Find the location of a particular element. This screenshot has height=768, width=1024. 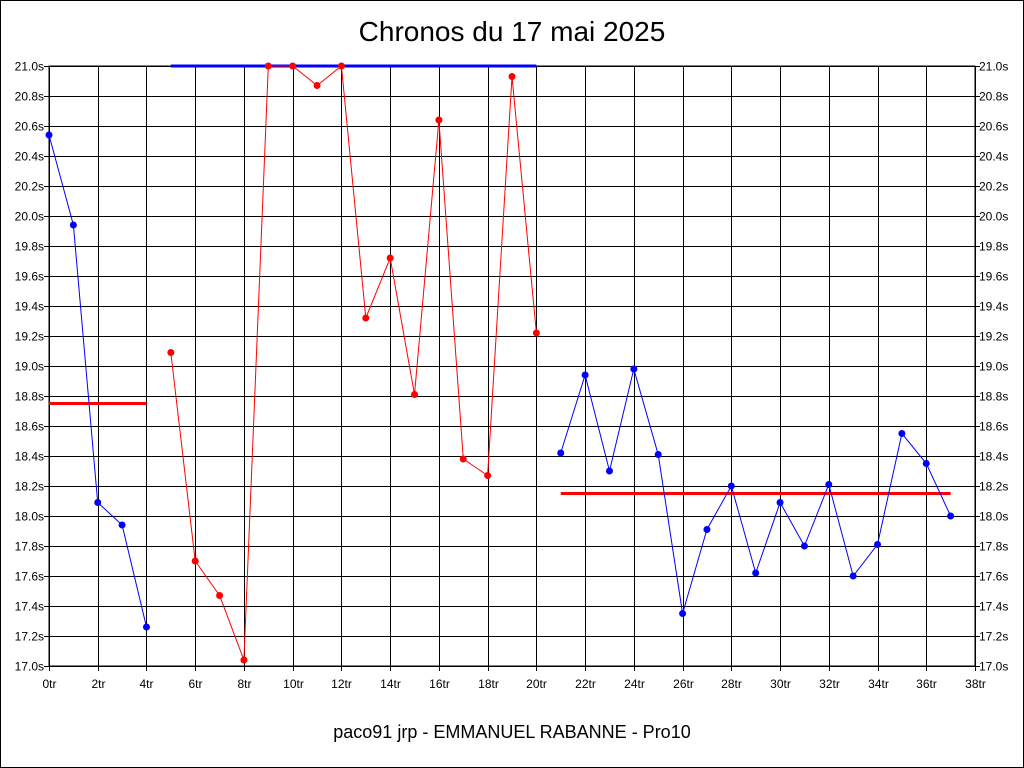

y-tick-label-left: 18.6s is located at coordinates (29, 427).